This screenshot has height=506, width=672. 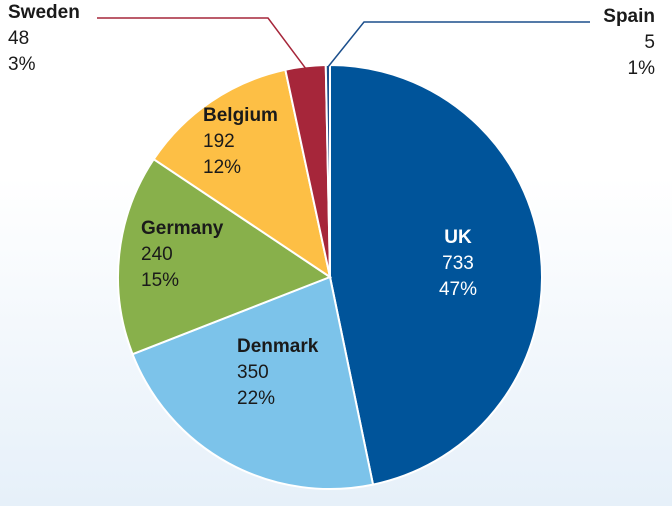 I want to click on slice-name-sweden: Sweden, so click(x=44, y=12).